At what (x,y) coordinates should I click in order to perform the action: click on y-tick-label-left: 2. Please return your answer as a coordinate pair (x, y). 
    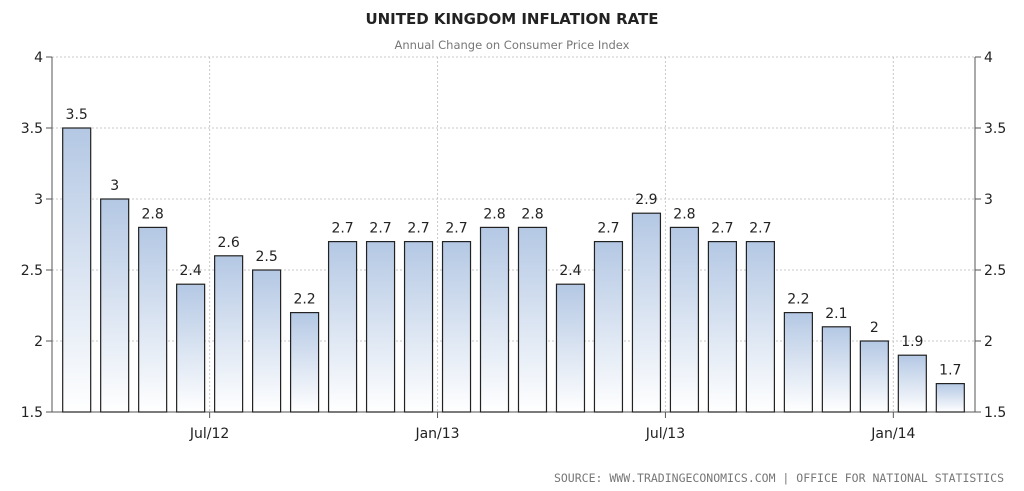
    Looking at the image, I should click on (38, 342).